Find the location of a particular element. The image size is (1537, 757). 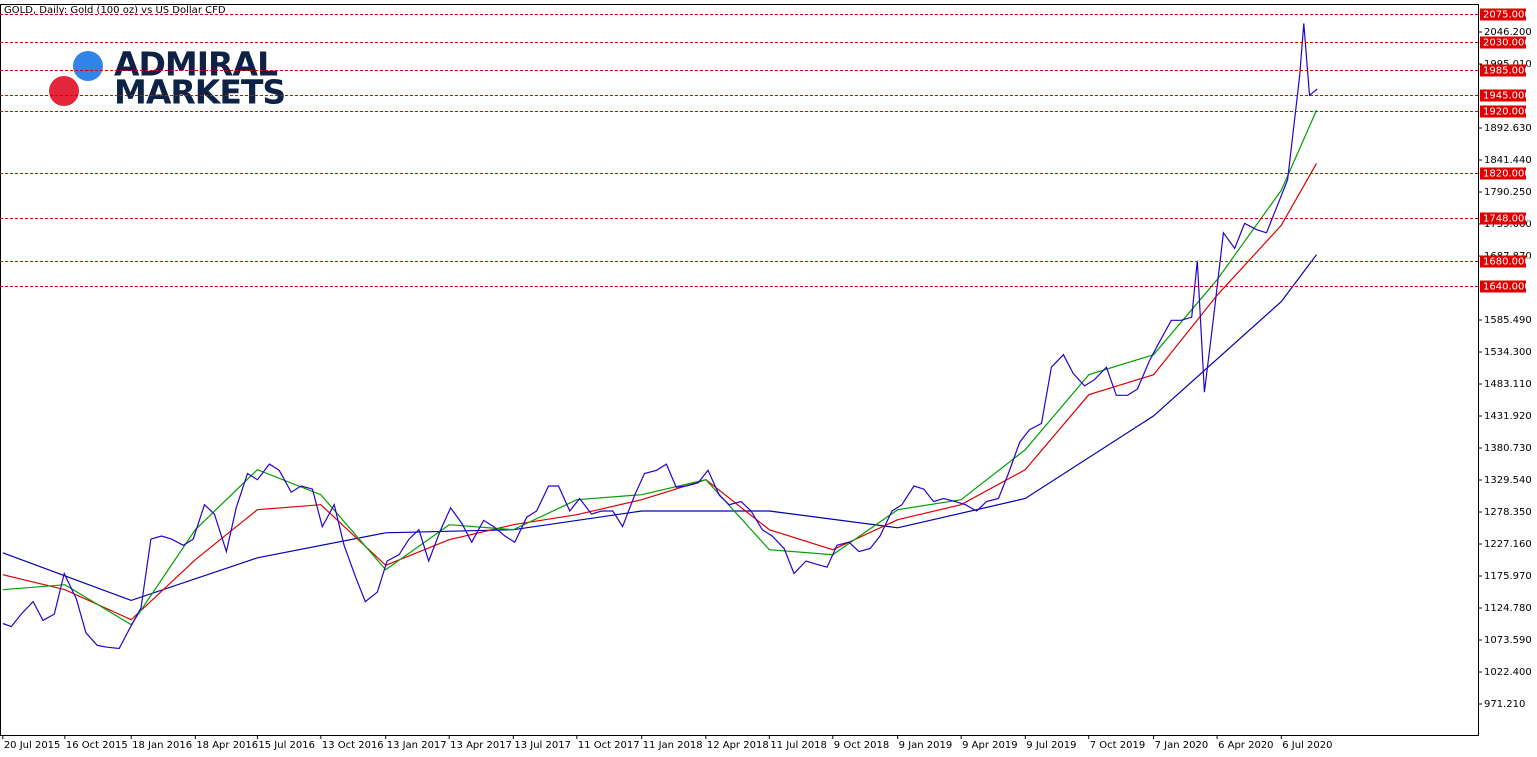

x-tick-label: 20 Jul 2015 is located at coordinates (32, 745).